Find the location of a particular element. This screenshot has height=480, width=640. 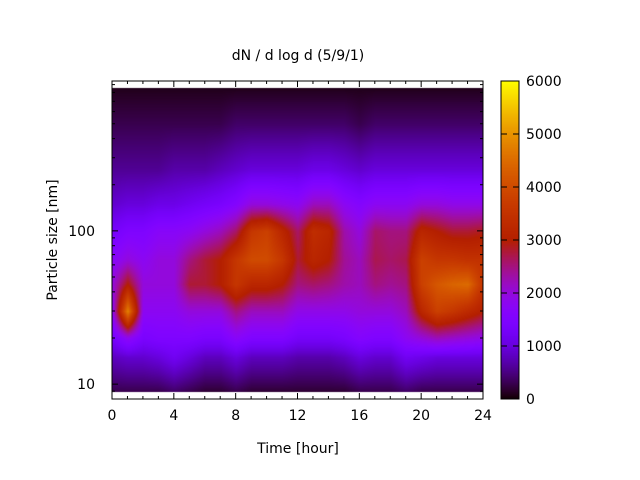

y-axis-label: Particle size [nm] is located at coordinates (53, 239).